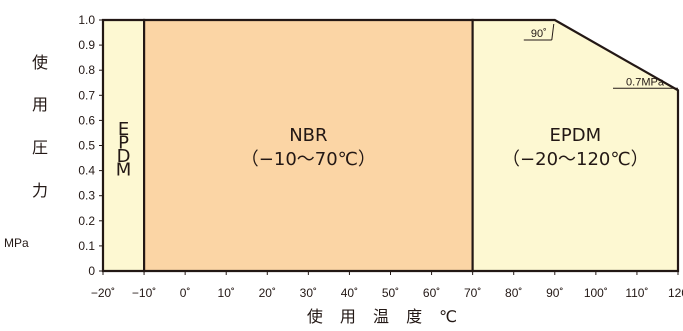 This screenshot has width=683, height=331. Describe the element at coordinates (575, 159) in the screenshot. I see `region-label-2-line-1: （−20〜120℃）` at that location.